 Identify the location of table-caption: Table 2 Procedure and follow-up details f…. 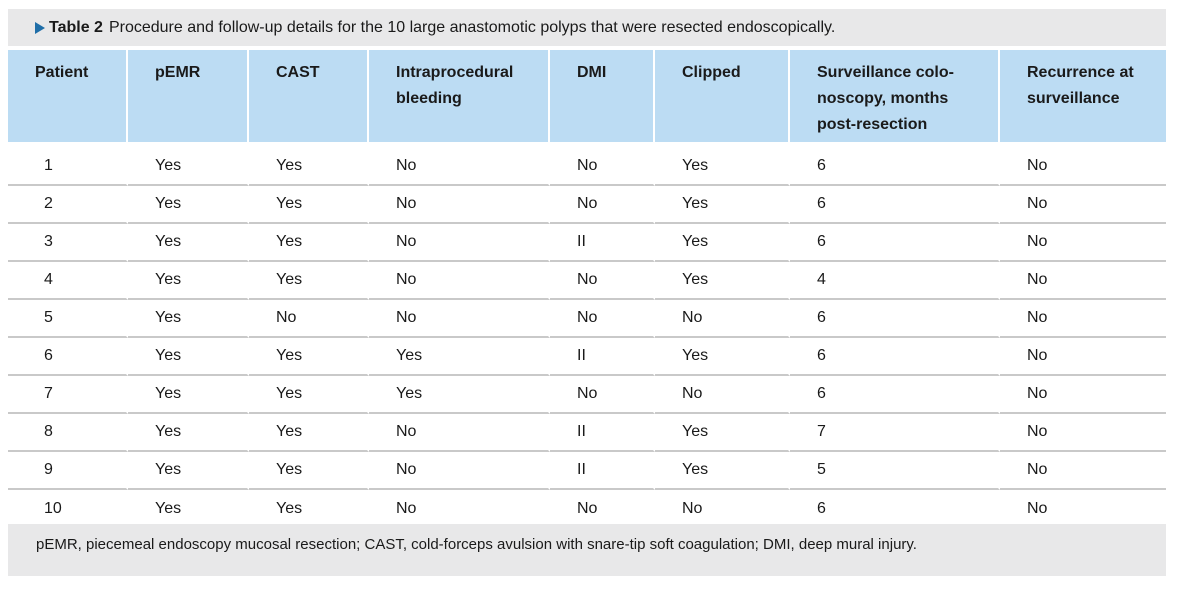
(587, 27).